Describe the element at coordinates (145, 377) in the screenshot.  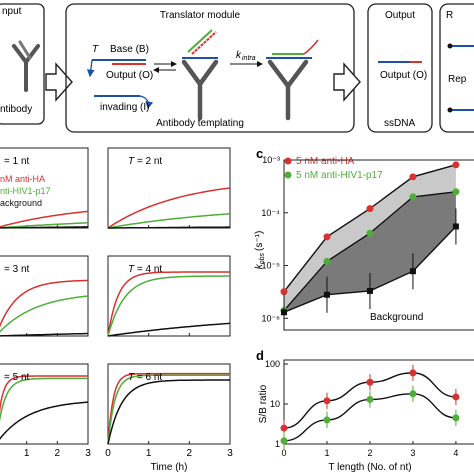
I see `subpanel-label: T = 6 nt` at that location.